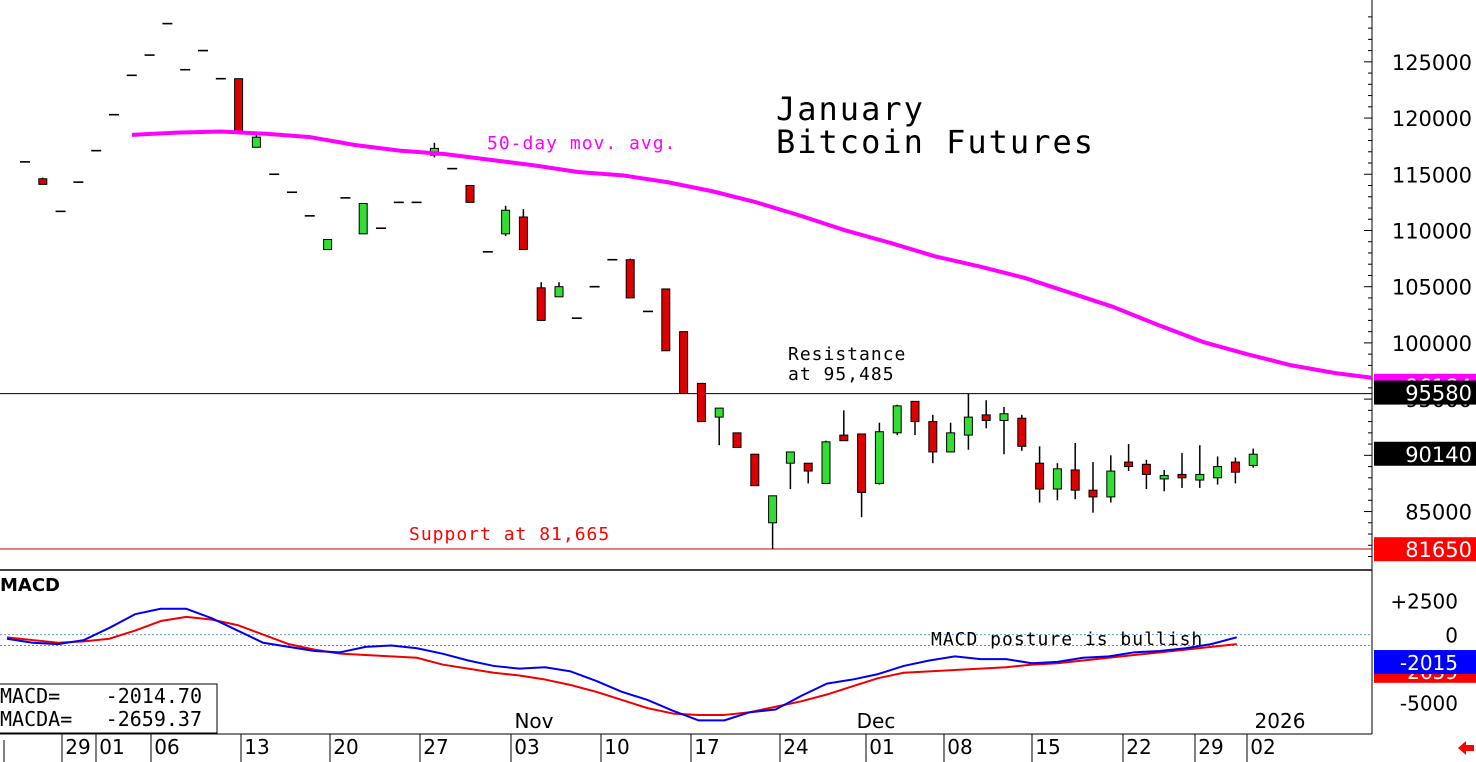 This screenshot has width=1476, height=762. What do you see at coordinates (1432, 288) in the screenshot?
I see `price-tick-label: 105000` at bounding box center [1432, 288].